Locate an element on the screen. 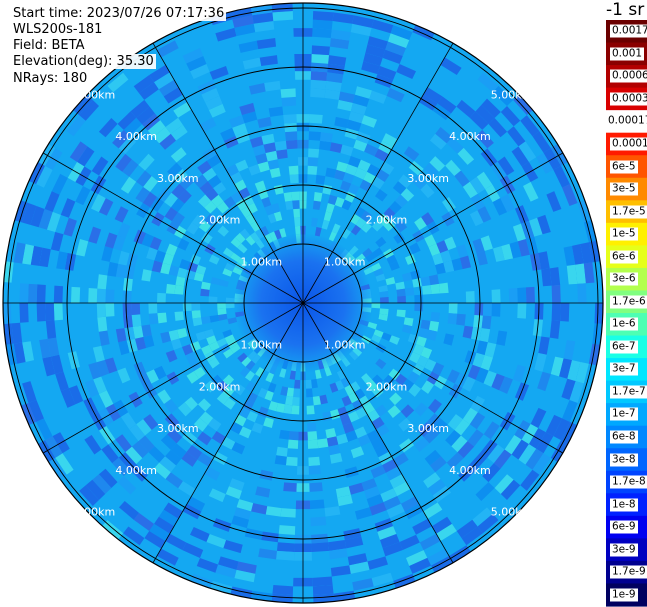 This screenshot has height=607, width=647. colorbar-tick-label: 3e-7 is located at coordinates (624, 369).